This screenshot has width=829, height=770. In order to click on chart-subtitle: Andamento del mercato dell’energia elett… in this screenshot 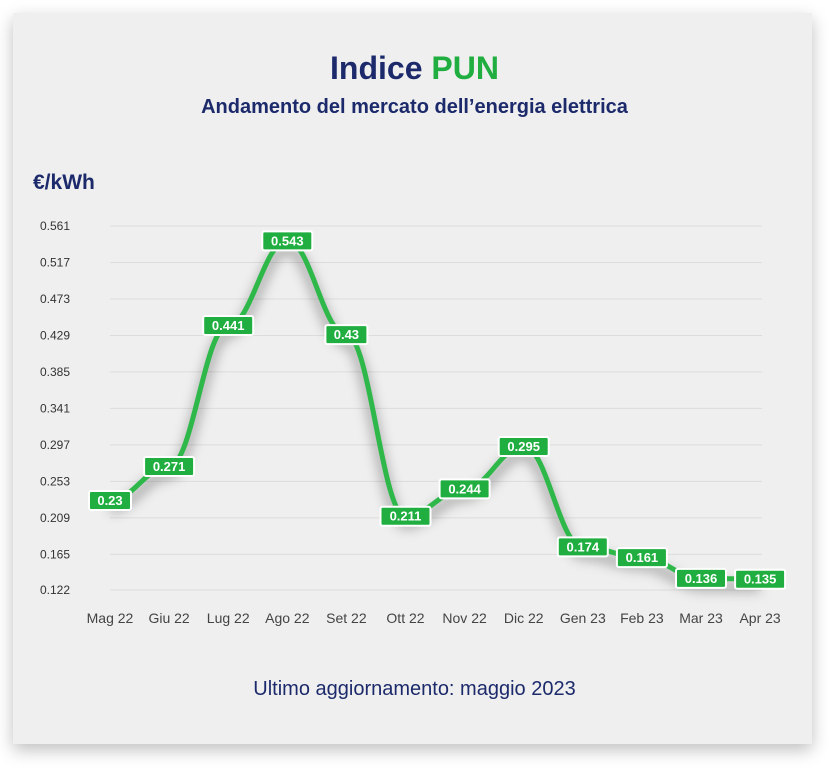, I will do `click(414, 107)`.